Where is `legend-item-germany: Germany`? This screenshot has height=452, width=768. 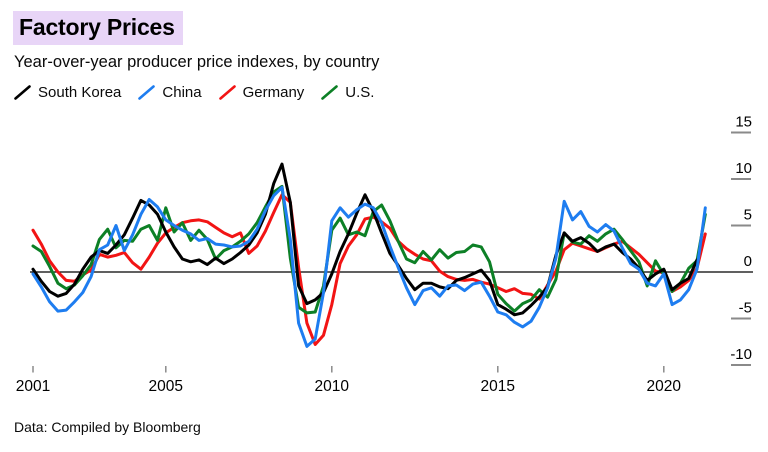
legend-item-germany: Germany is located at coordinates (261, 92).